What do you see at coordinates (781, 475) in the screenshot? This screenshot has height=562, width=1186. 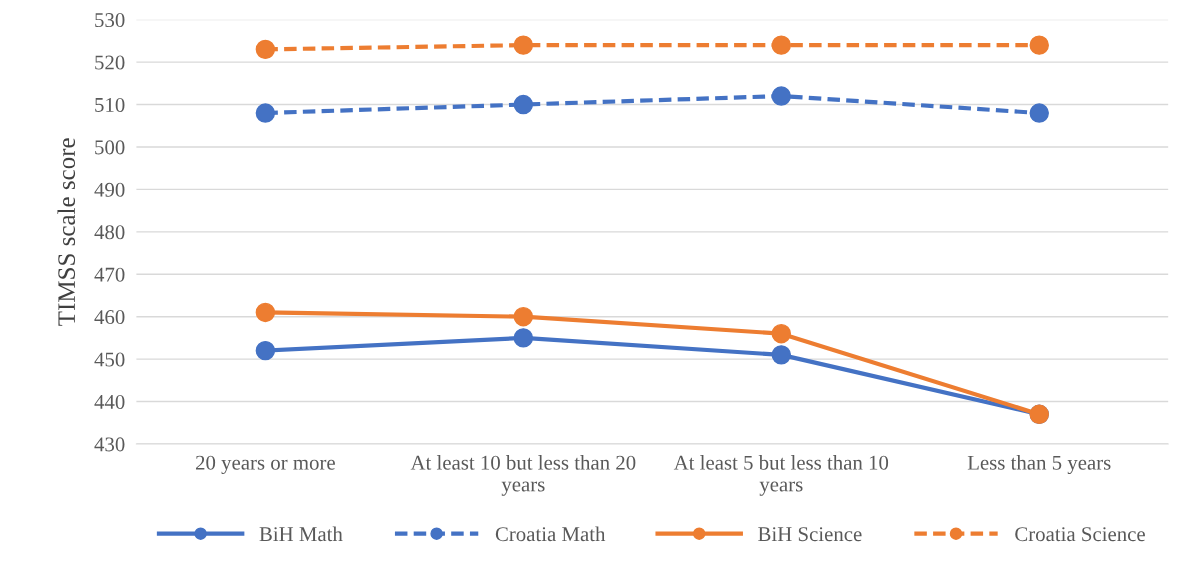 I see `x-tick-label: At least 5 but less than 10 years` at bounding box center [781, 475].